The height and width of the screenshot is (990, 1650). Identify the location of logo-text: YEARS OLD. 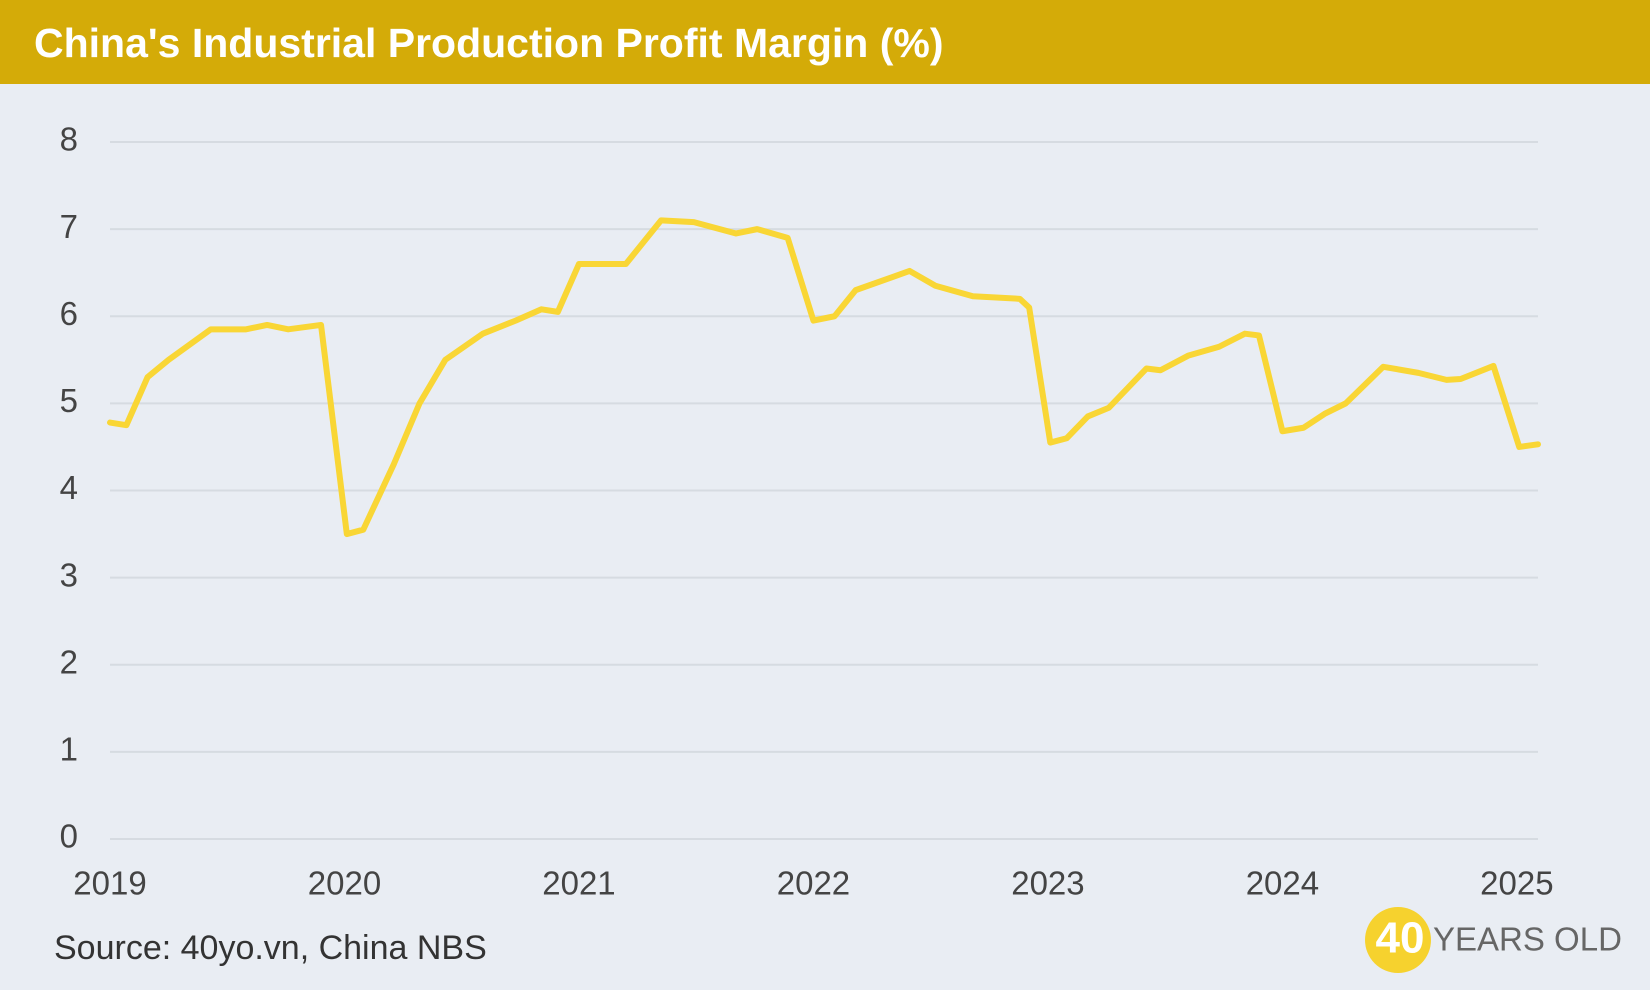
(1527, 939).